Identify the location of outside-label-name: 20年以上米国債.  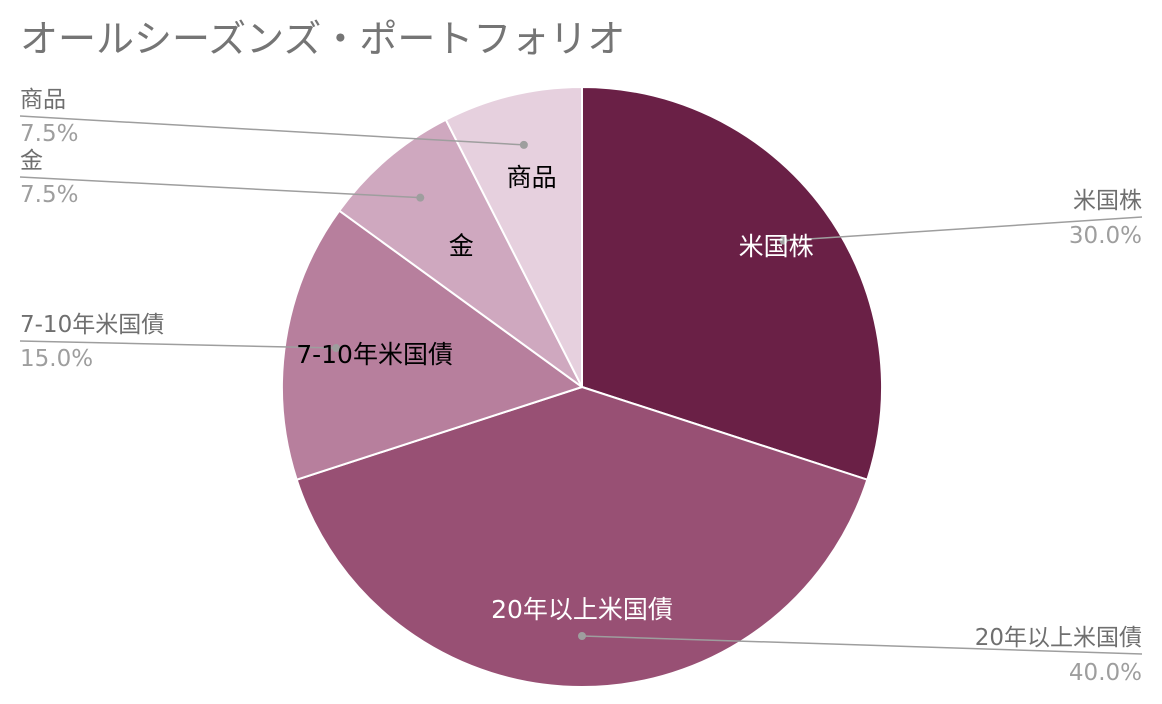
(1058, 638).